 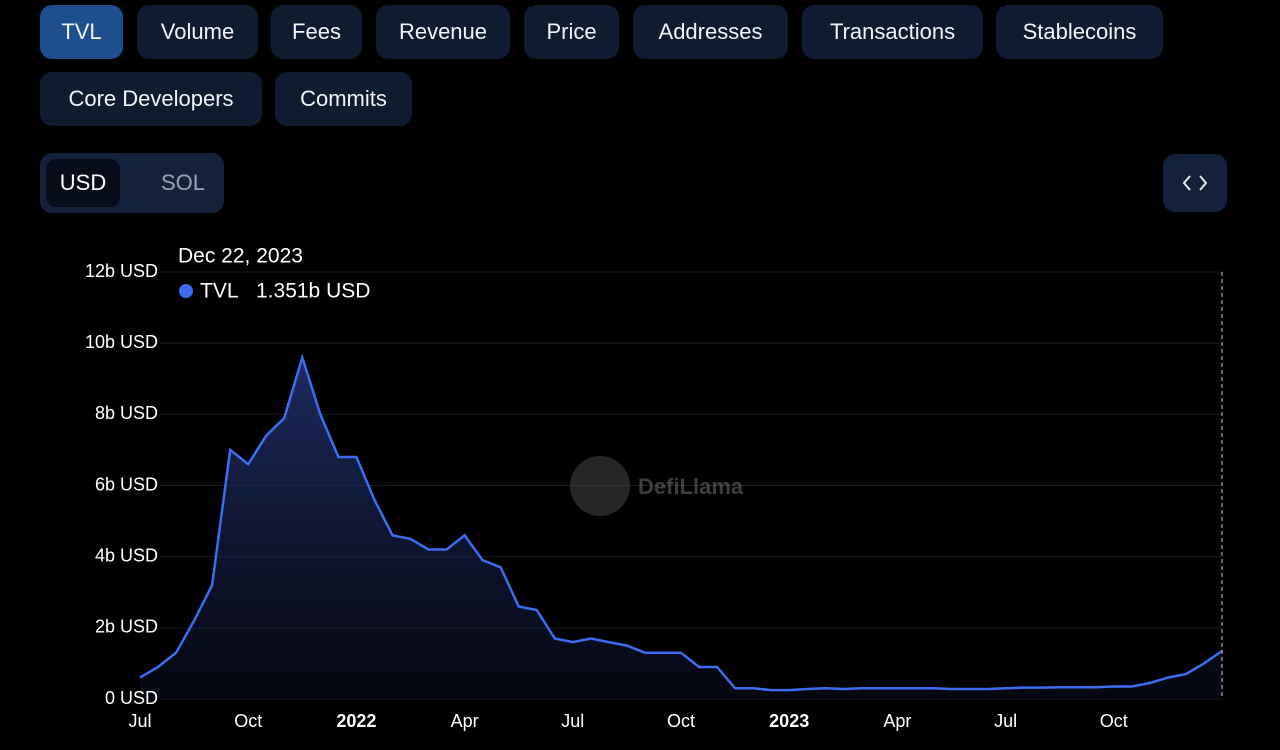 I want to click on tab: Addresses, so click(x=710, y=32).